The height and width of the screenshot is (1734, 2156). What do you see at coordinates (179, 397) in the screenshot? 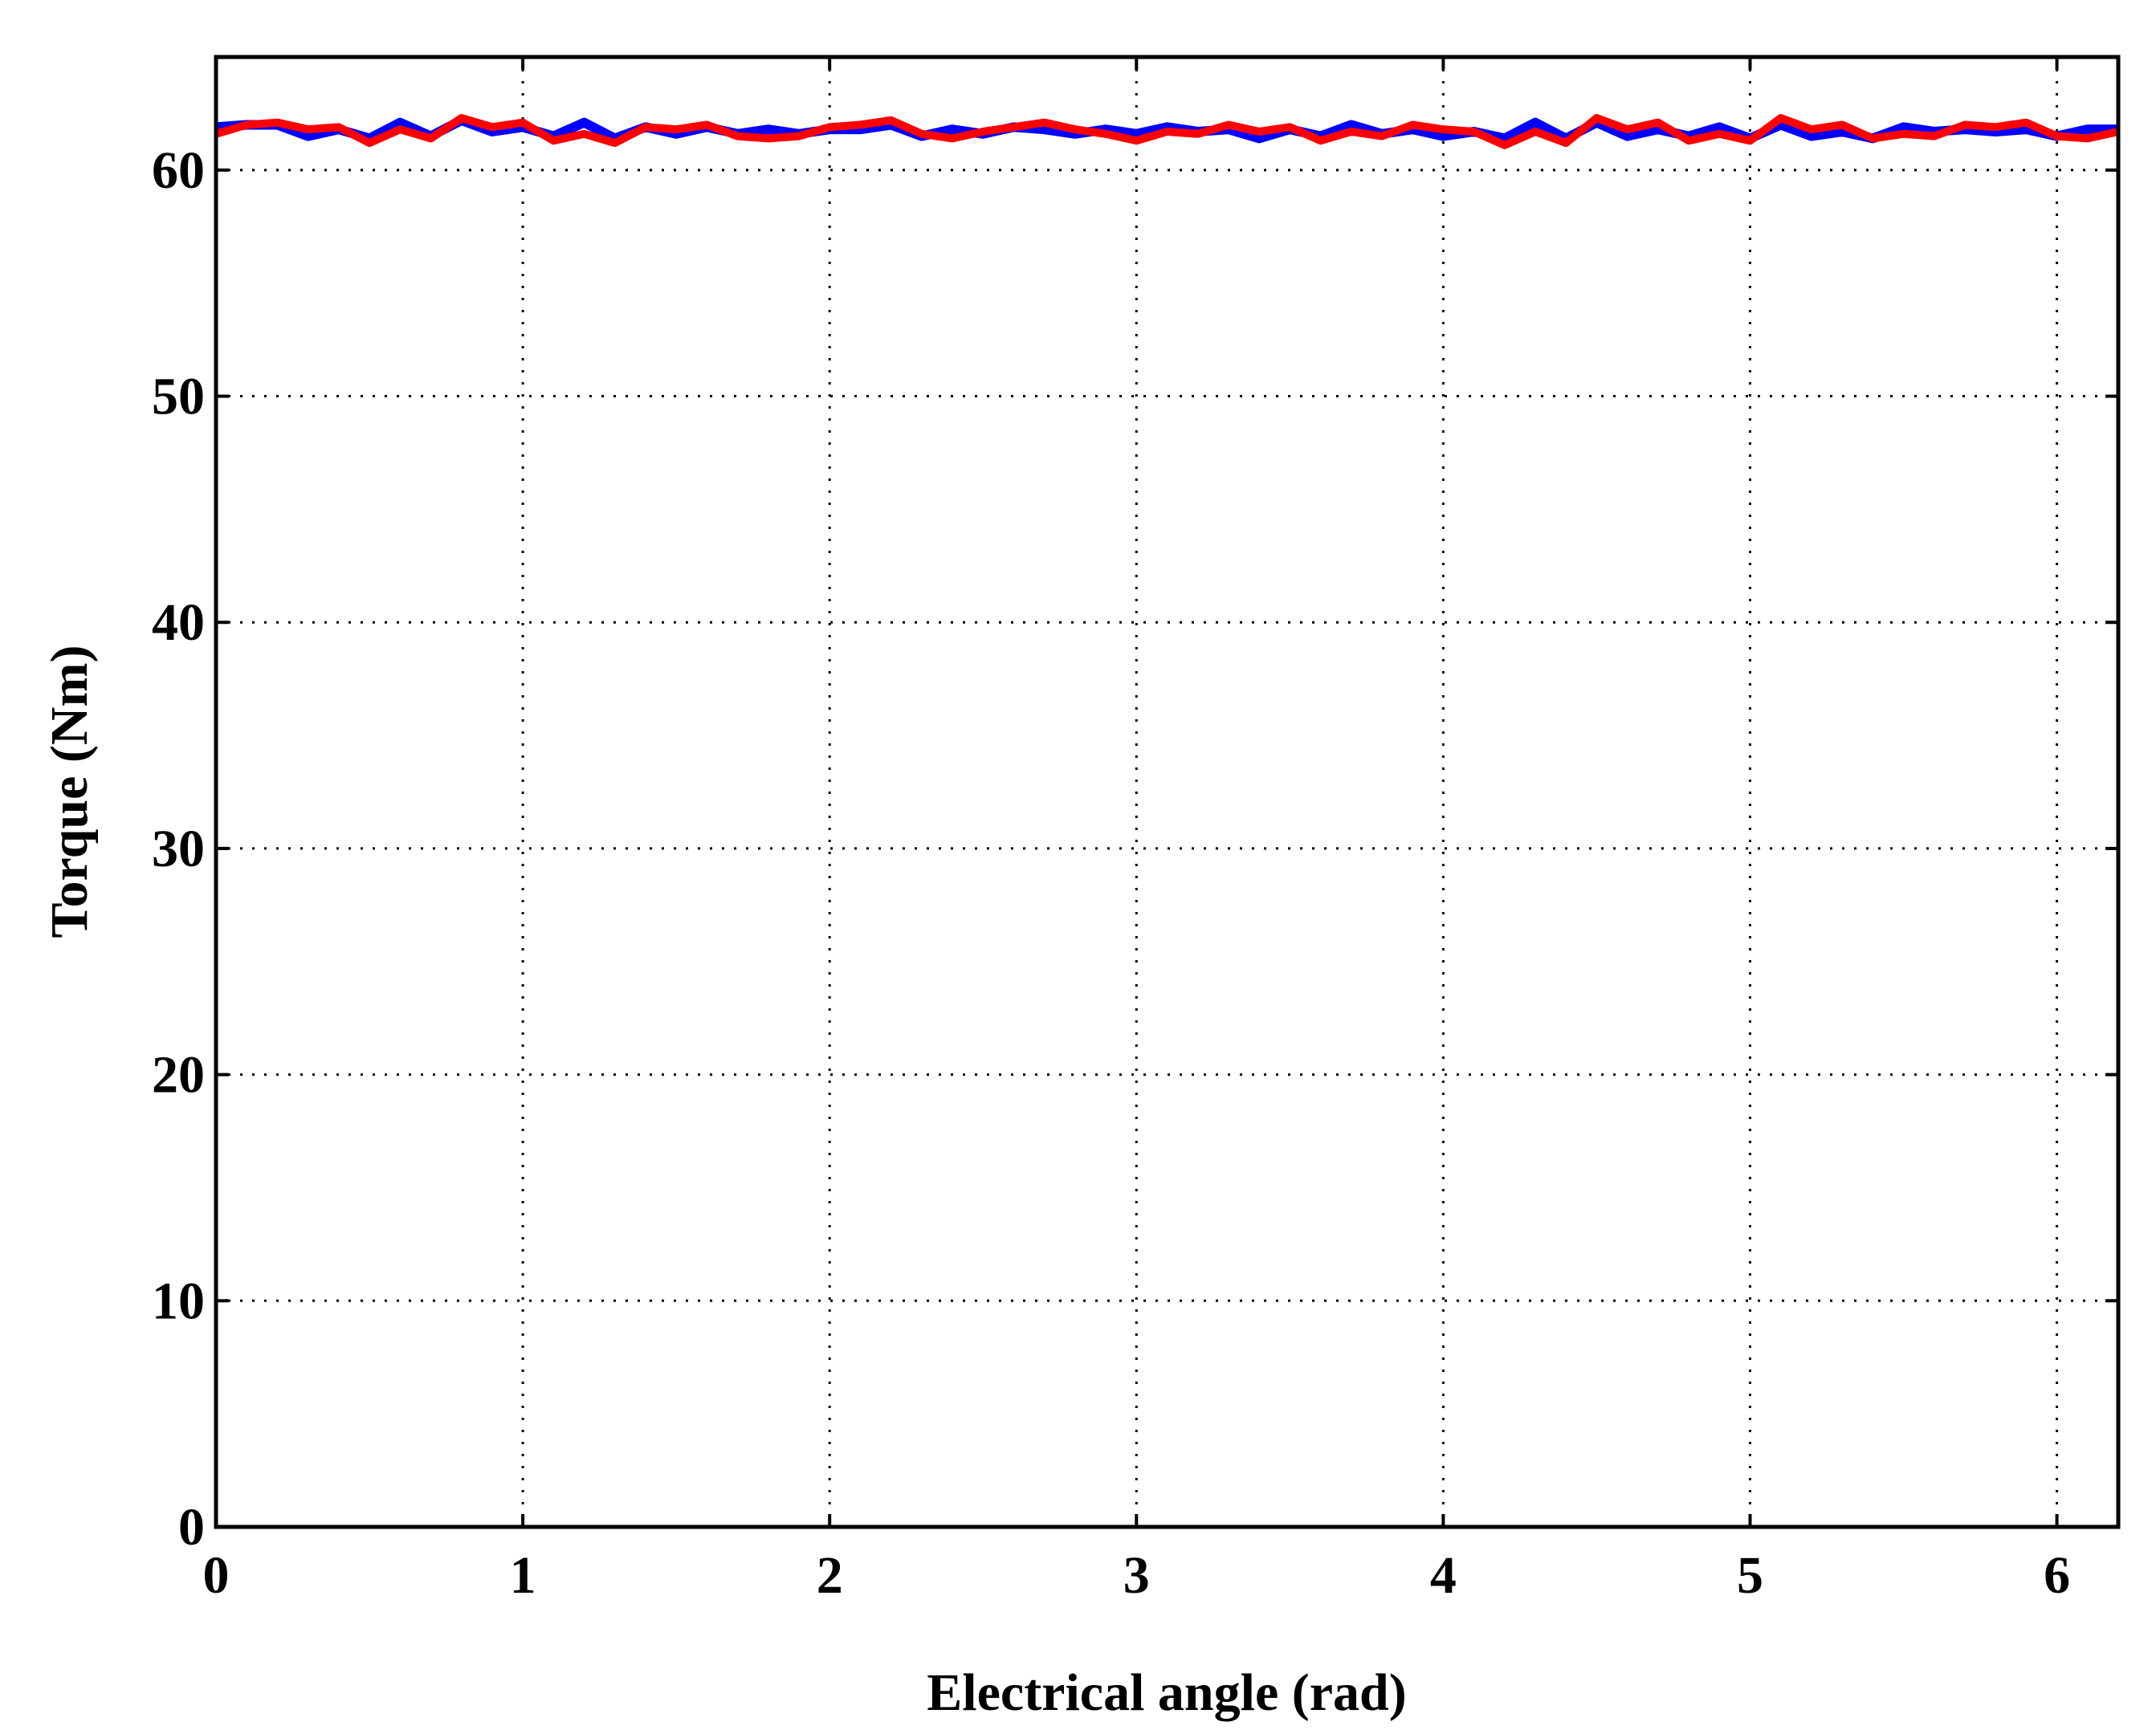
I see `y-tick-label: 50` at bounding box center [179, 397].